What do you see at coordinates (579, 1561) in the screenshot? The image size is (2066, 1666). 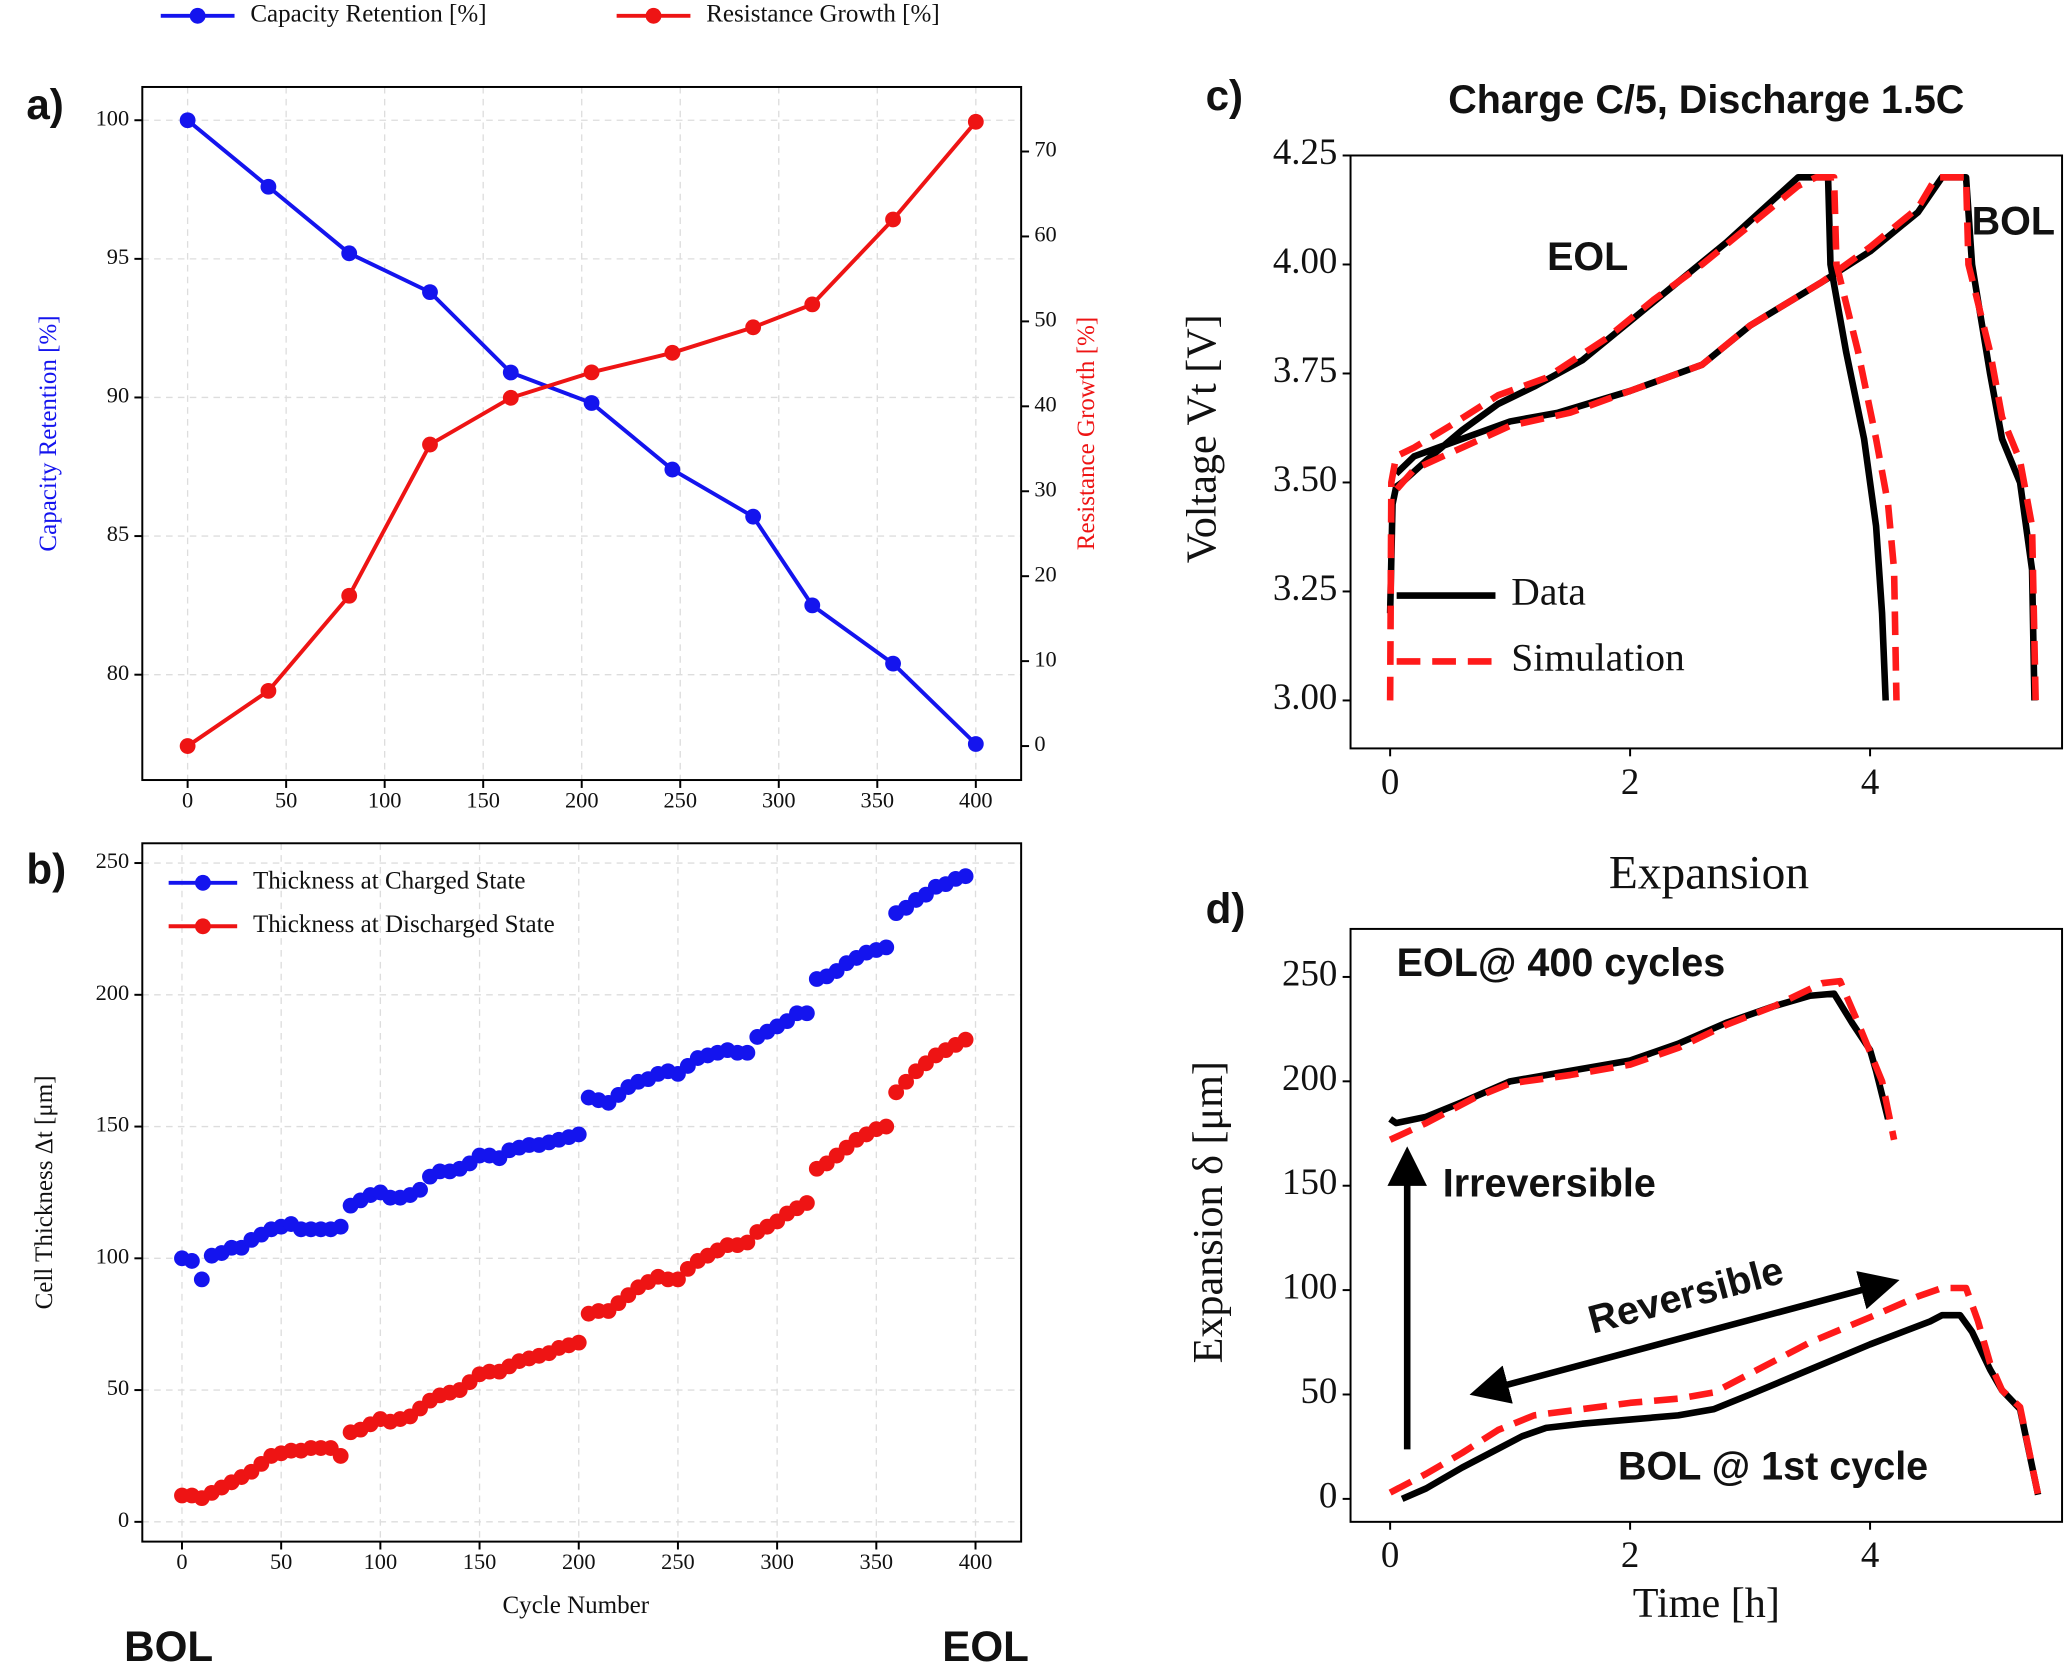 I see `x-tick-label: 200` at bounding box center [579, 1561].